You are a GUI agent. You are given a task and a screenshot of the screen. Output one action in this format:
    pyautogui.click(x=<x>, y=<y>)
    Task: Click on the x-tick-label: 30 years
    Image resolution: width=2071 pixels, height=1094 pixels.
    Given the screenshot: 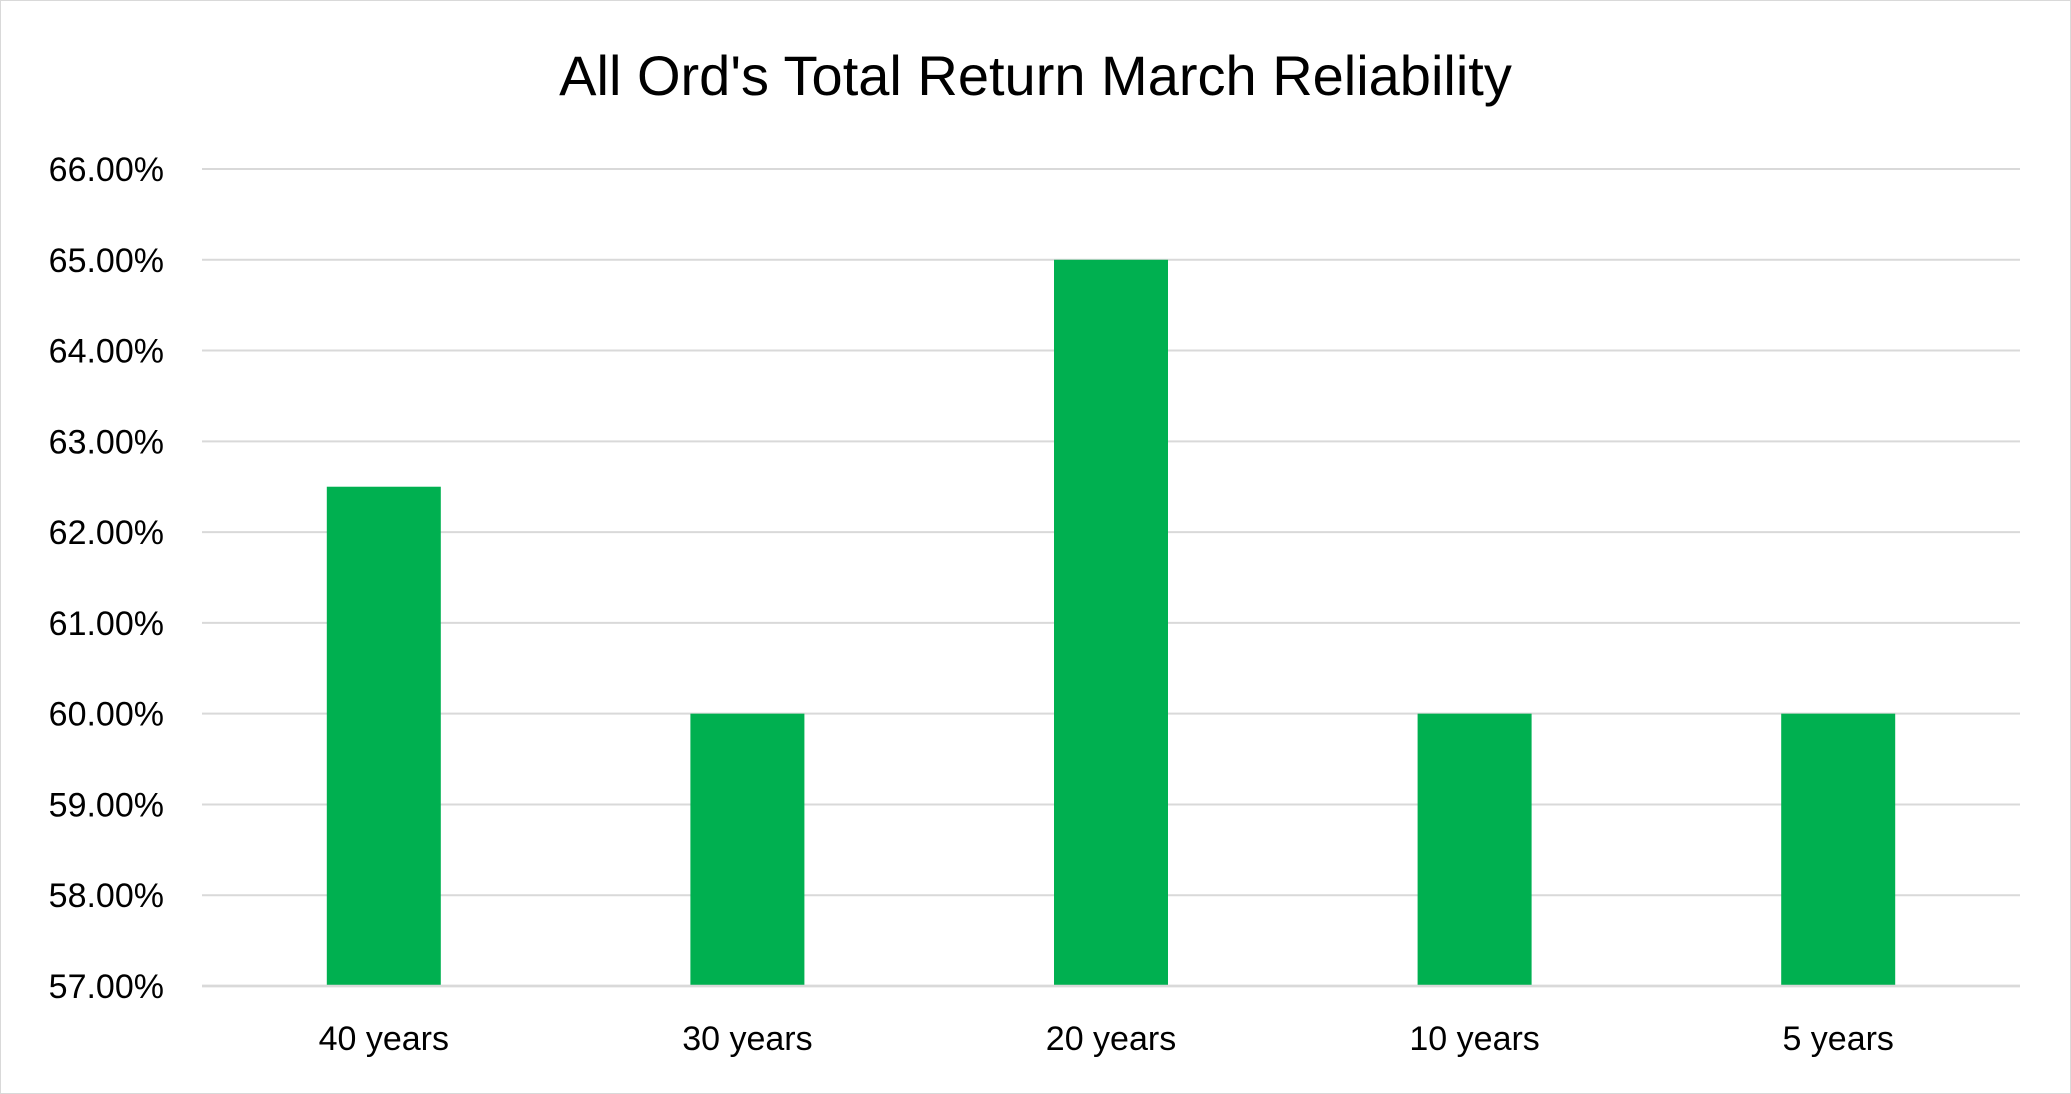 What is the action you would take?
    pyautogui.click(x=747, y=1039)
    